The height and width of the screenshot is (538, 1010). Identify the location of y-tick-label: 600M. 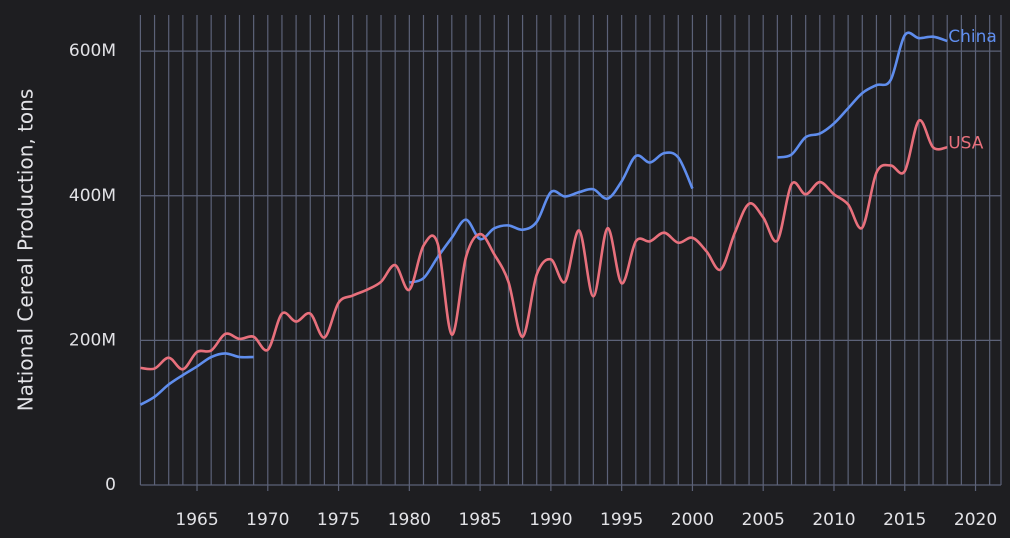
(92, 51).